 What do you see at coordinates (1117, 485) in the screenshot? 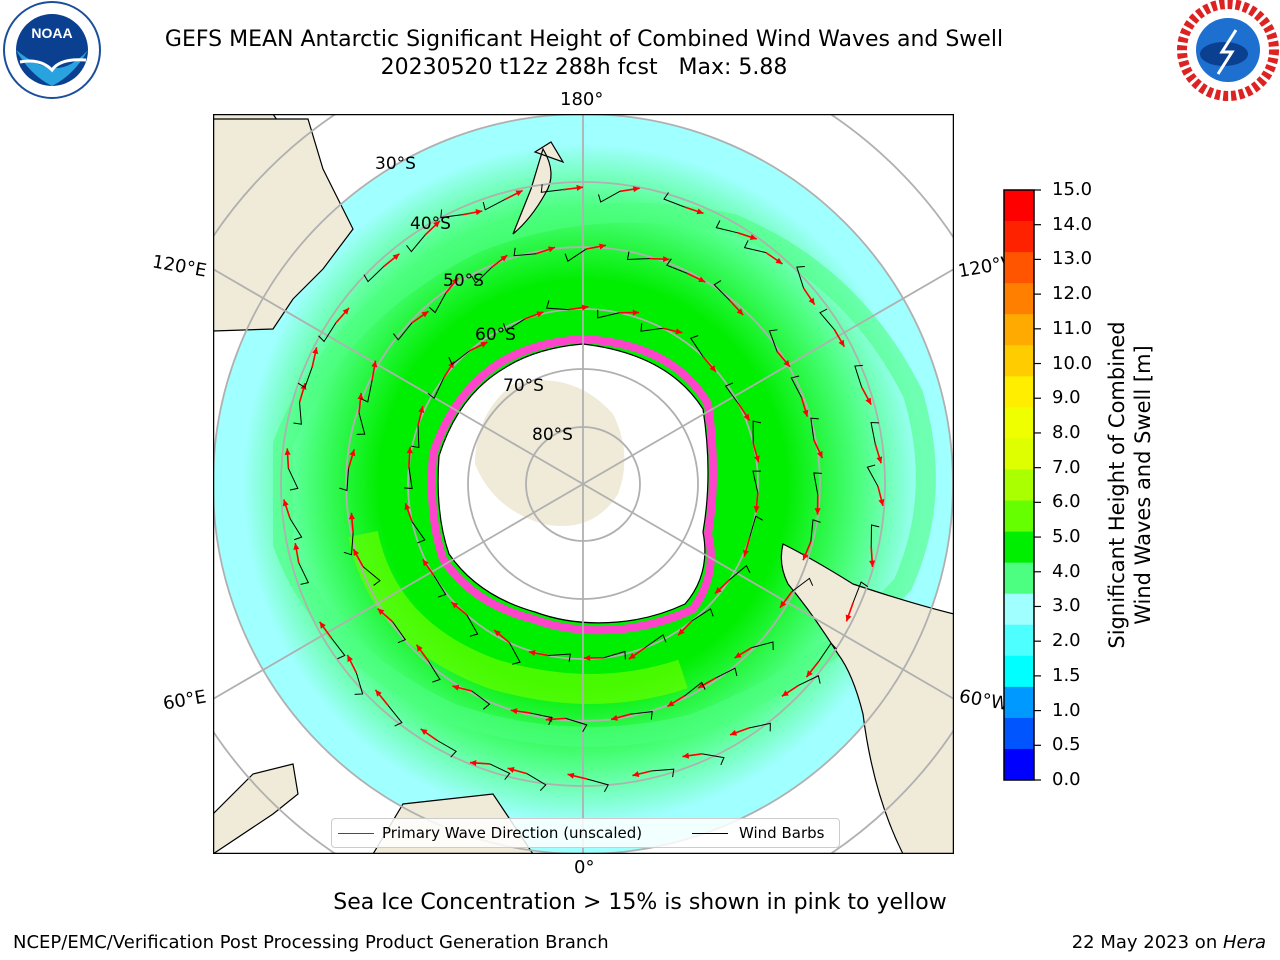
I see `colorbar-title-line-1: Significant Height of Combined` at bounding box center [1117, 485].